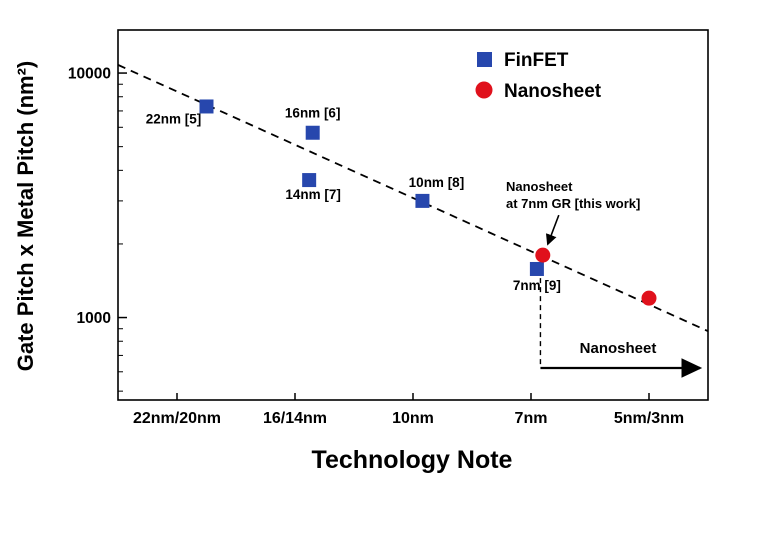 This screenshot has width=764, height=538. What do you see at coordinates (89, 74) in the screenshot?
I see `y-tick-label: 10000` at bounding box center [89, 74].